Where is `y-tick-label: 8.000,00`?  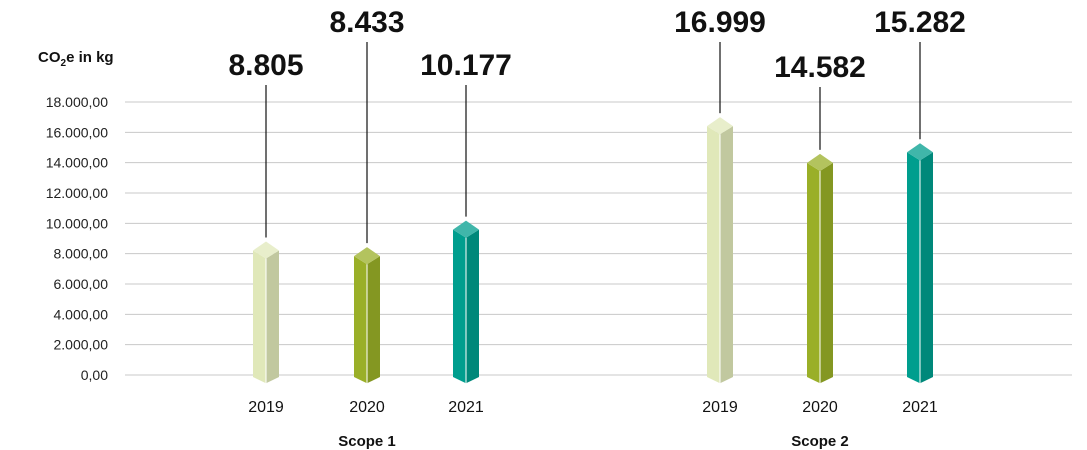 y-tick-label: 8.000,00 is located at coordinates (81, 254).